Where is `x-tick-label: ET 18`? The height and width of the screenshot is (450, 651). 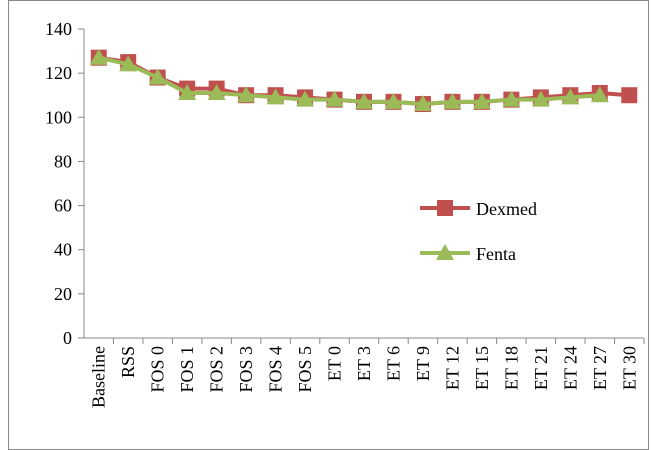
x-tick-label: ET 18 is located at coordinates (511, 368).